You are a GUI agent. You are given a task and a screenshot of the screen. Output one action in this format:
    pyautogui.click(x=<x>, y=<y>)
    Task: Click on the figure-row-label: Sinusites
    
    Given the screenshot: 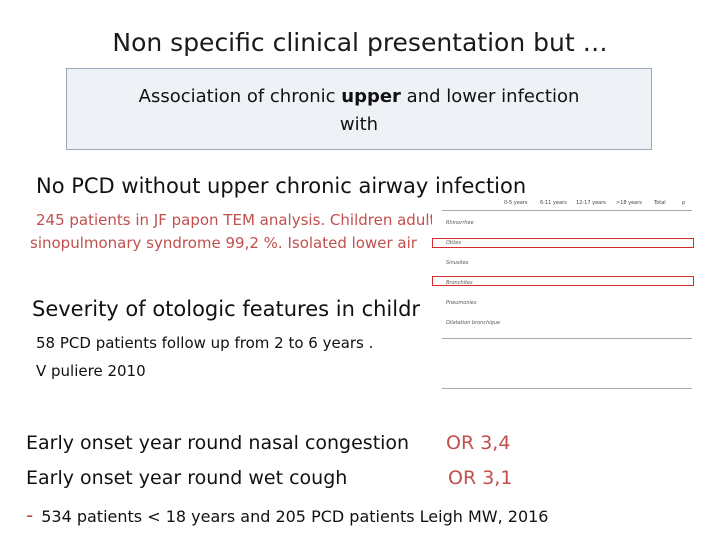 What is the action you would take?
    pyautogui.click(x=457, y=263)
    